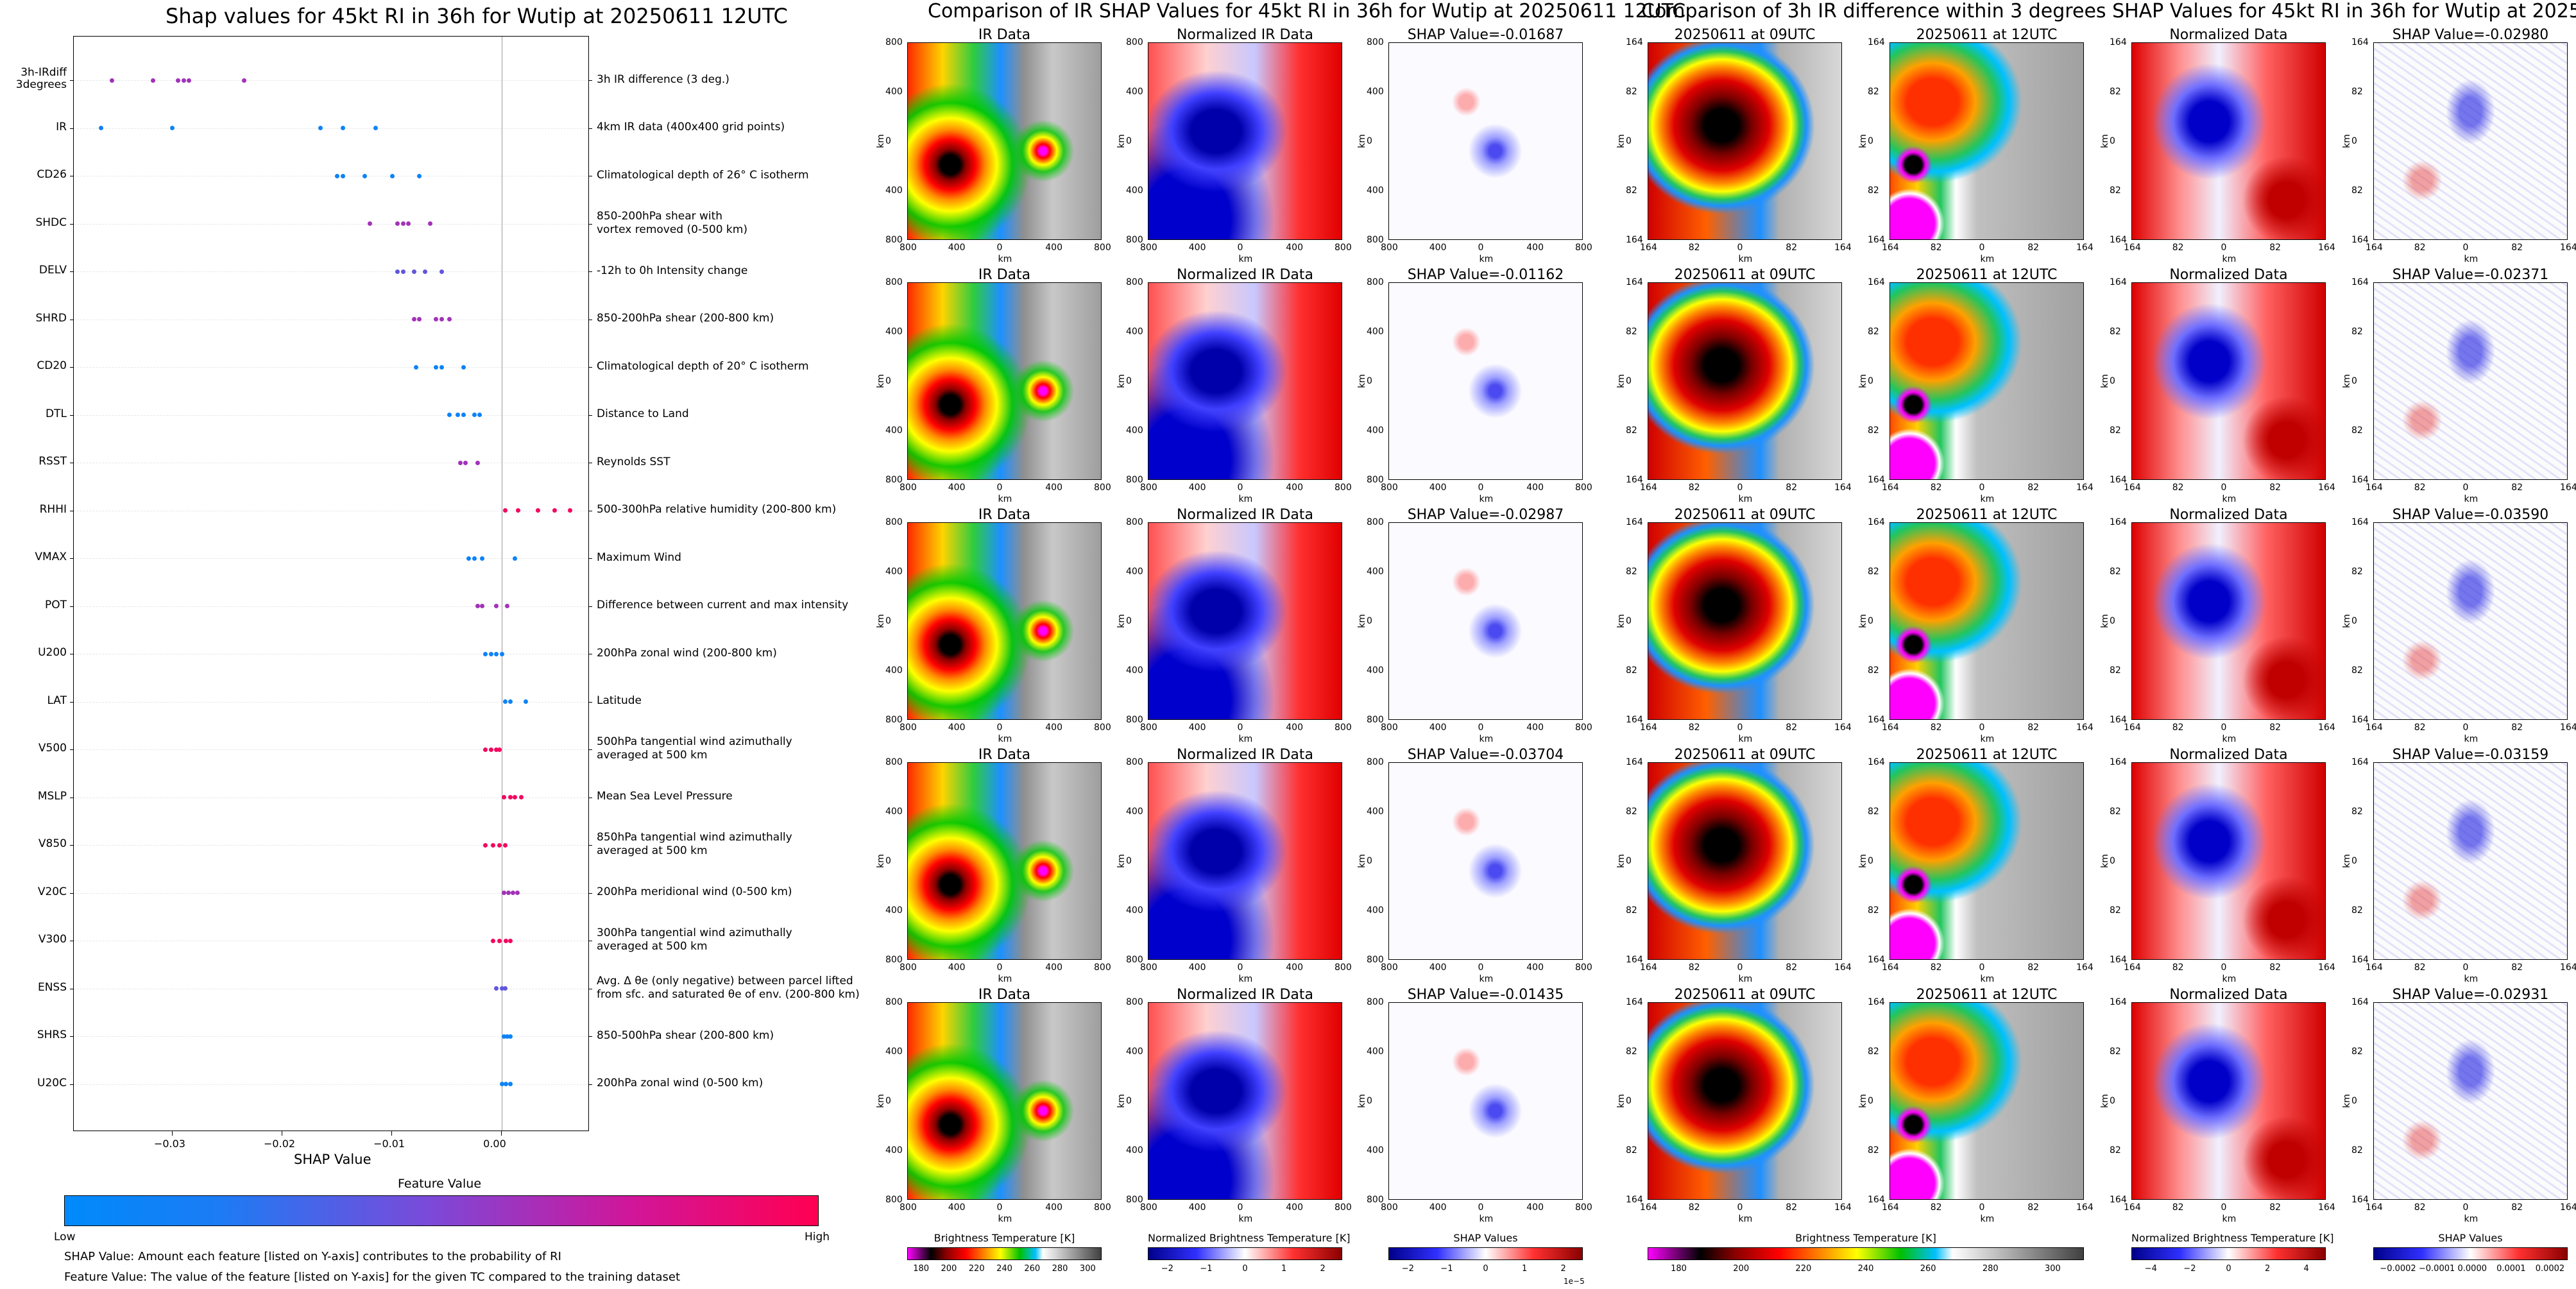 The width and height of the screenshot is (2576, 1289). Describe the element at coordinates (1245, 755) in the screenshot. I see `panel-title: Normalized IR Data` at that location.